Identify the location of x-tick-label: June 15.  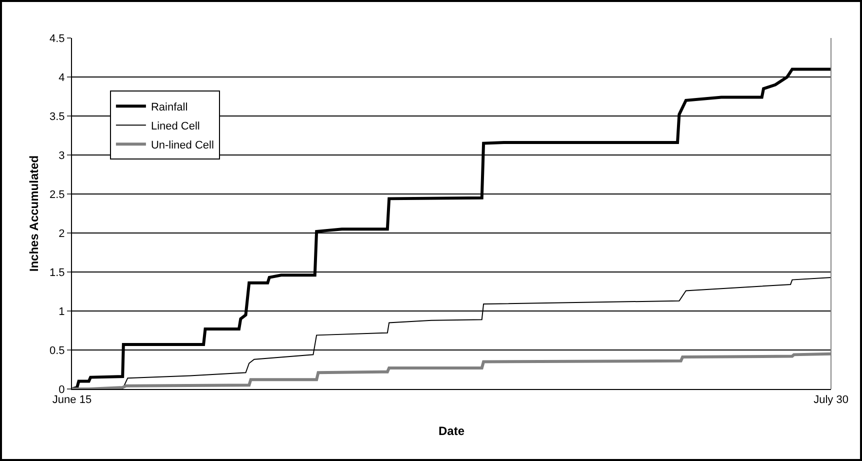
(72, 400).